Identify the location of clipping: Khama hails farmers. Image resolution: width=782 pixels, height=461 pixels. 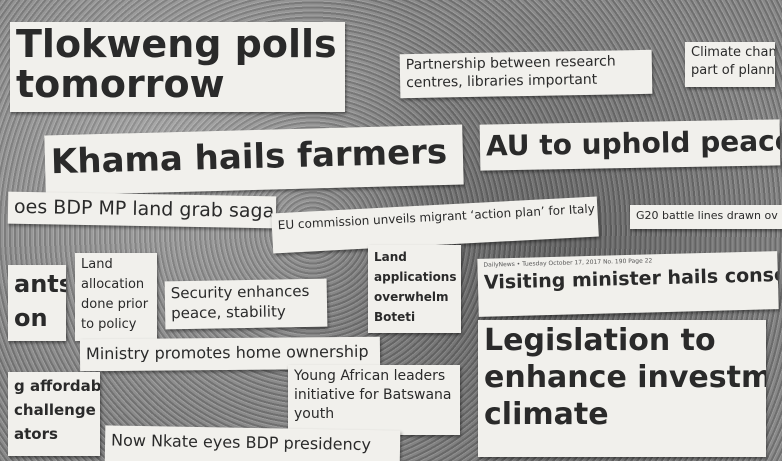
(254, 160).